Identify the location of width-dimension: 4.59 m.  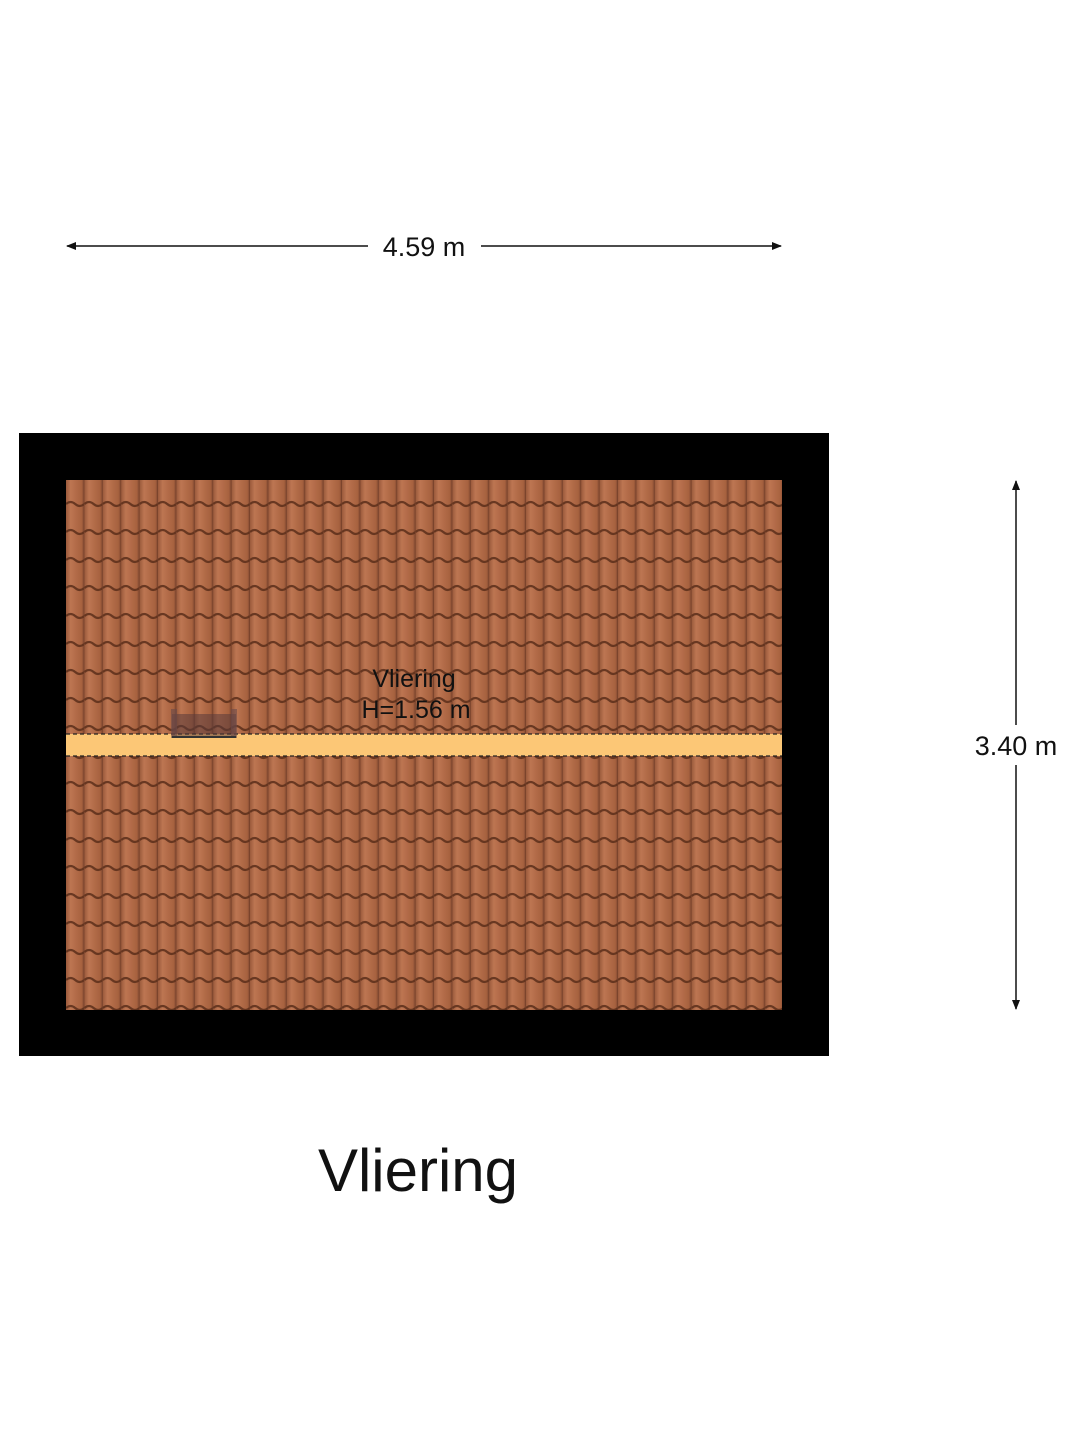
(424, 247).